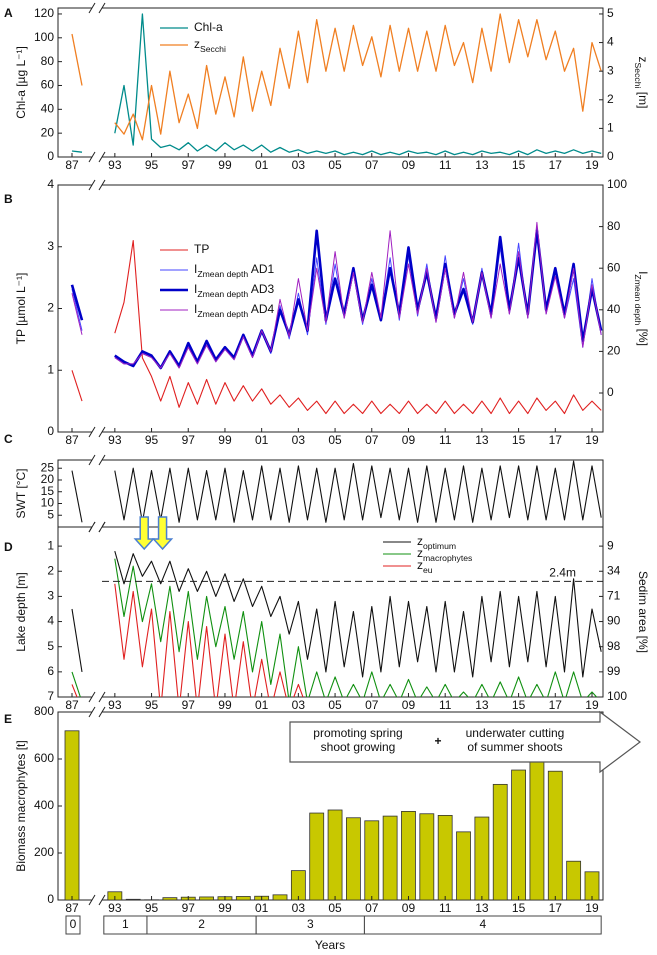 The image size is (657, 955). Describe the element at coordinates (439, 546) in the screenshot. I see `subscript: optimum` at that location.